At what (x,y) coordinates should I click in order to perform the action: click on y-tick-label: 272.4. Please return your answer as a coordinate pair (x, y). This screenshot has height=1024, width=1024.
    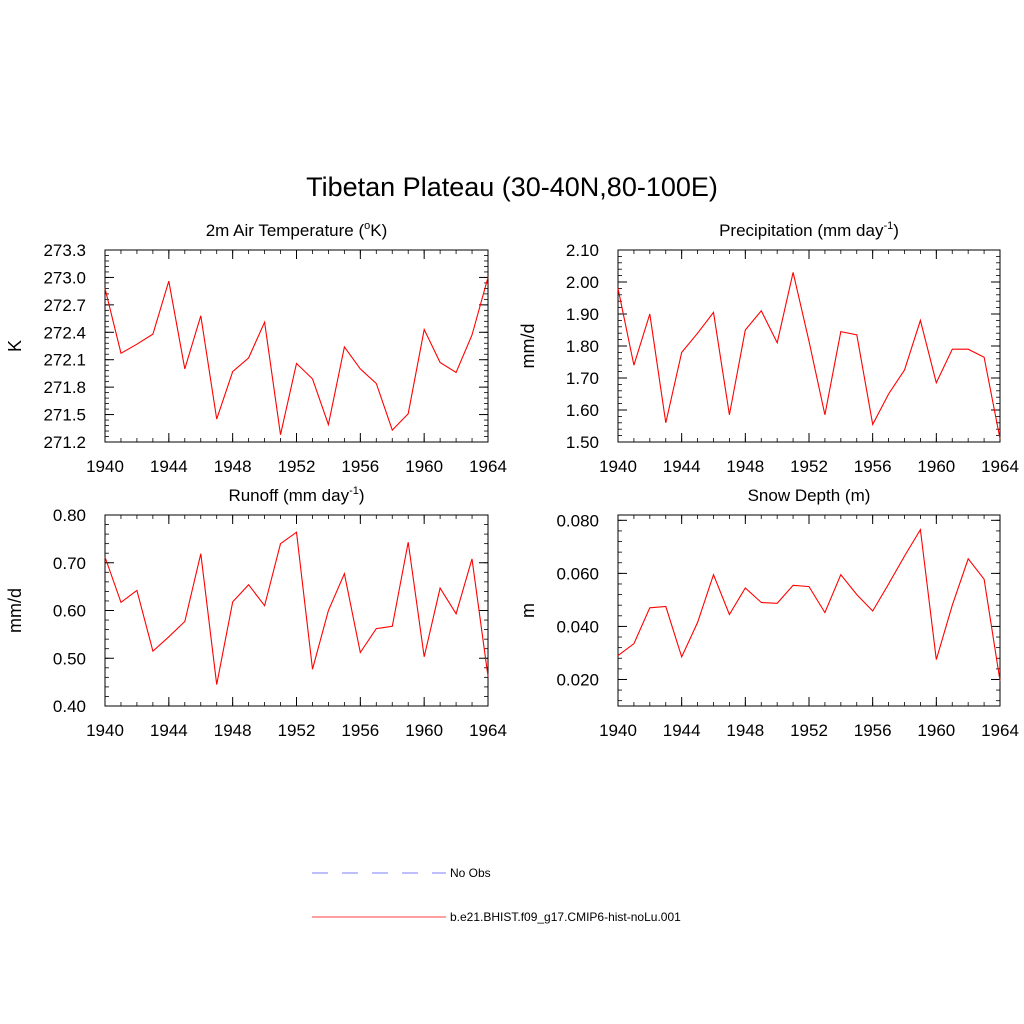
    Looking at the image, I should click on (64, 332).